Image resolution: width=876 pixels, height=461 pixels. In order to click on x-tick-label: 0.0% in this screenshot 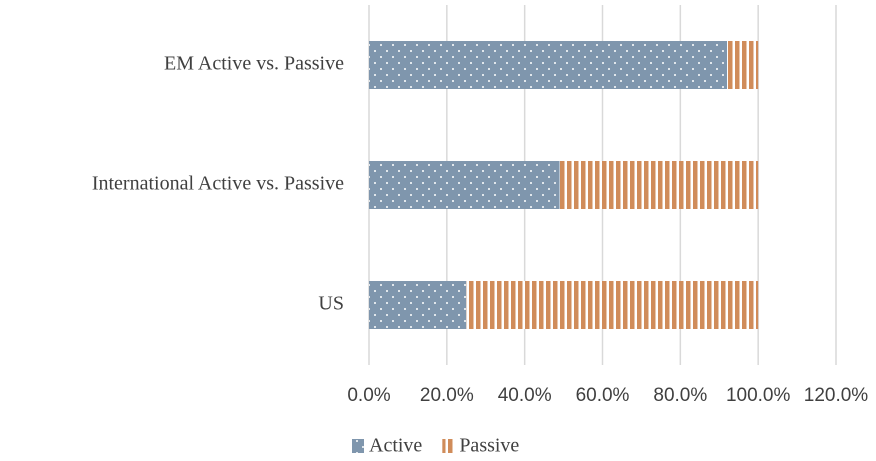, I will do `click(368, 395)`.